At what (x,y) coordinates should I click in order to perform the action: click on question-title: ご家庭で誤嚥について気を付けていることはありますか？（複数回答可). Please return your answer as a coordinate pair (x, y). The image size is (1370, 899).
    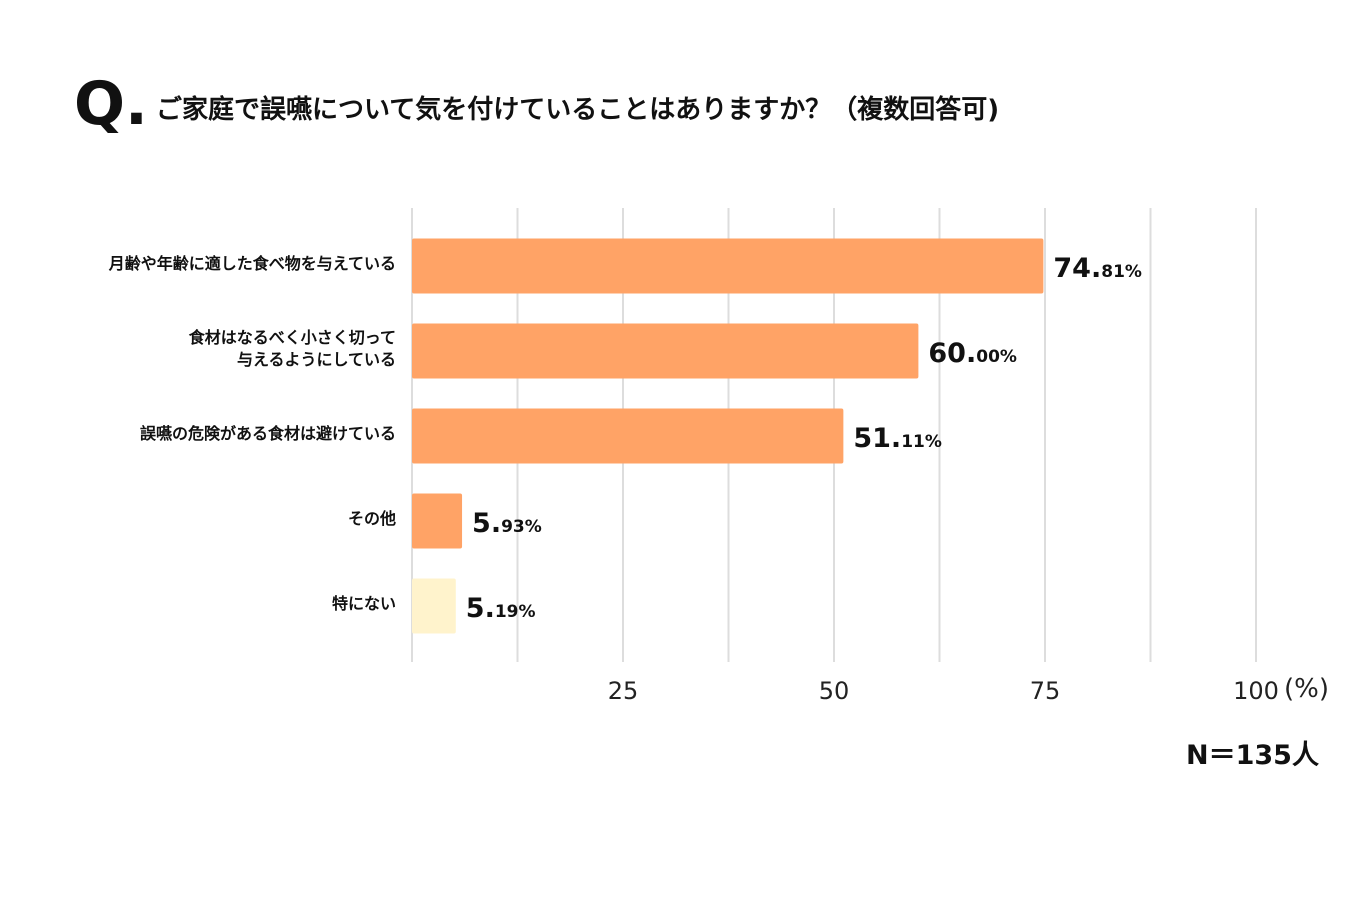
    Looking at the image, I should click on (578, 110).